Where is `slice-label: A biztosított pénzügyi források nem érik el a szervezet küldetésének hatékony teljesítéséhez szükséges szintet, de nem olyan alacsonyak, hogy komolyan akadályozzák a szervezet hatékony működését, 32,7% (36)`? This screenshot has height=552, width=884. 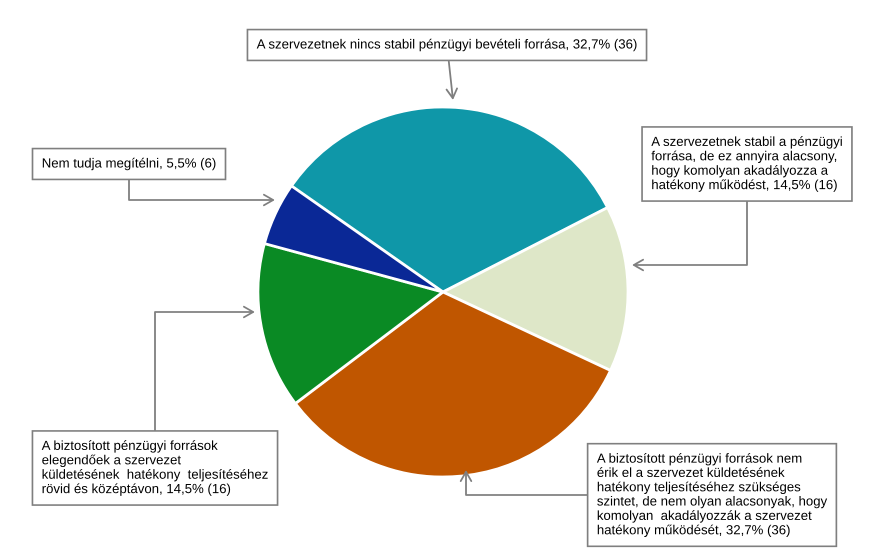
slice-label: A biztosított pénzügyi források nem érik el a szervezet küldetésének hatékony teljesítéséhez szükséges szintet, de nem olyan alacsonyak, hogy komolyan akadályozzák a szervezet hatékony működését, 32,7% (36) is located at coordinates (712, 495).